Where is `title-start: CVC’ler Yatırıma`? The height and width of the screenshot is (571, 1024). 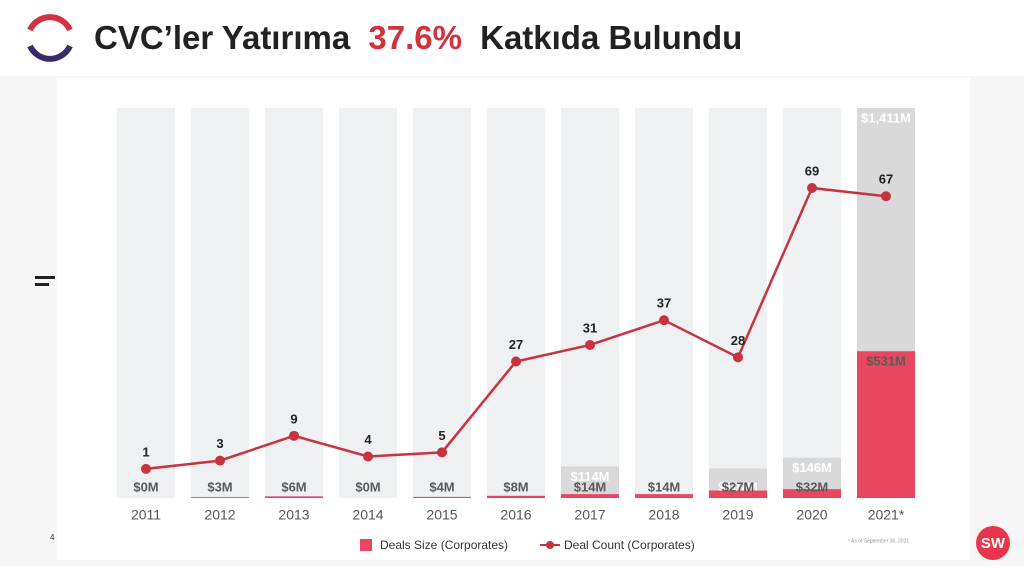 title-start: CVC’ler Yatırıma is located at coordinates (222, 37).